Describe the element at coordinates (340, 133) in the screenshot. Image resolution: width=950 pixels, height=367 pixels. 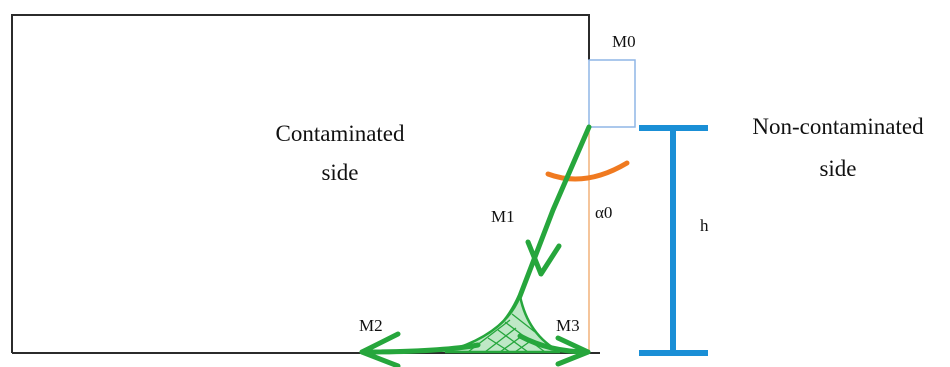
I see `contaminated-label-line1: Contaminated` at that location.